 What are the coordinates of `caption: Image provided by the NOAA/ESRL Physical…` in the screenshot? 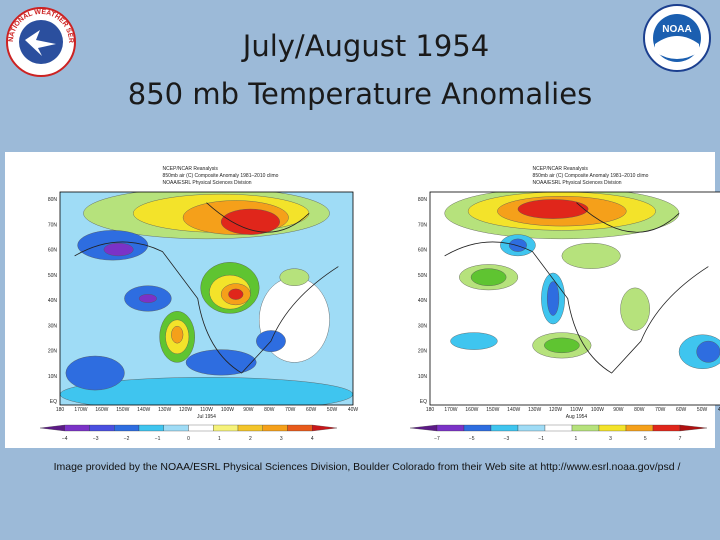 It's located at (367, 467).